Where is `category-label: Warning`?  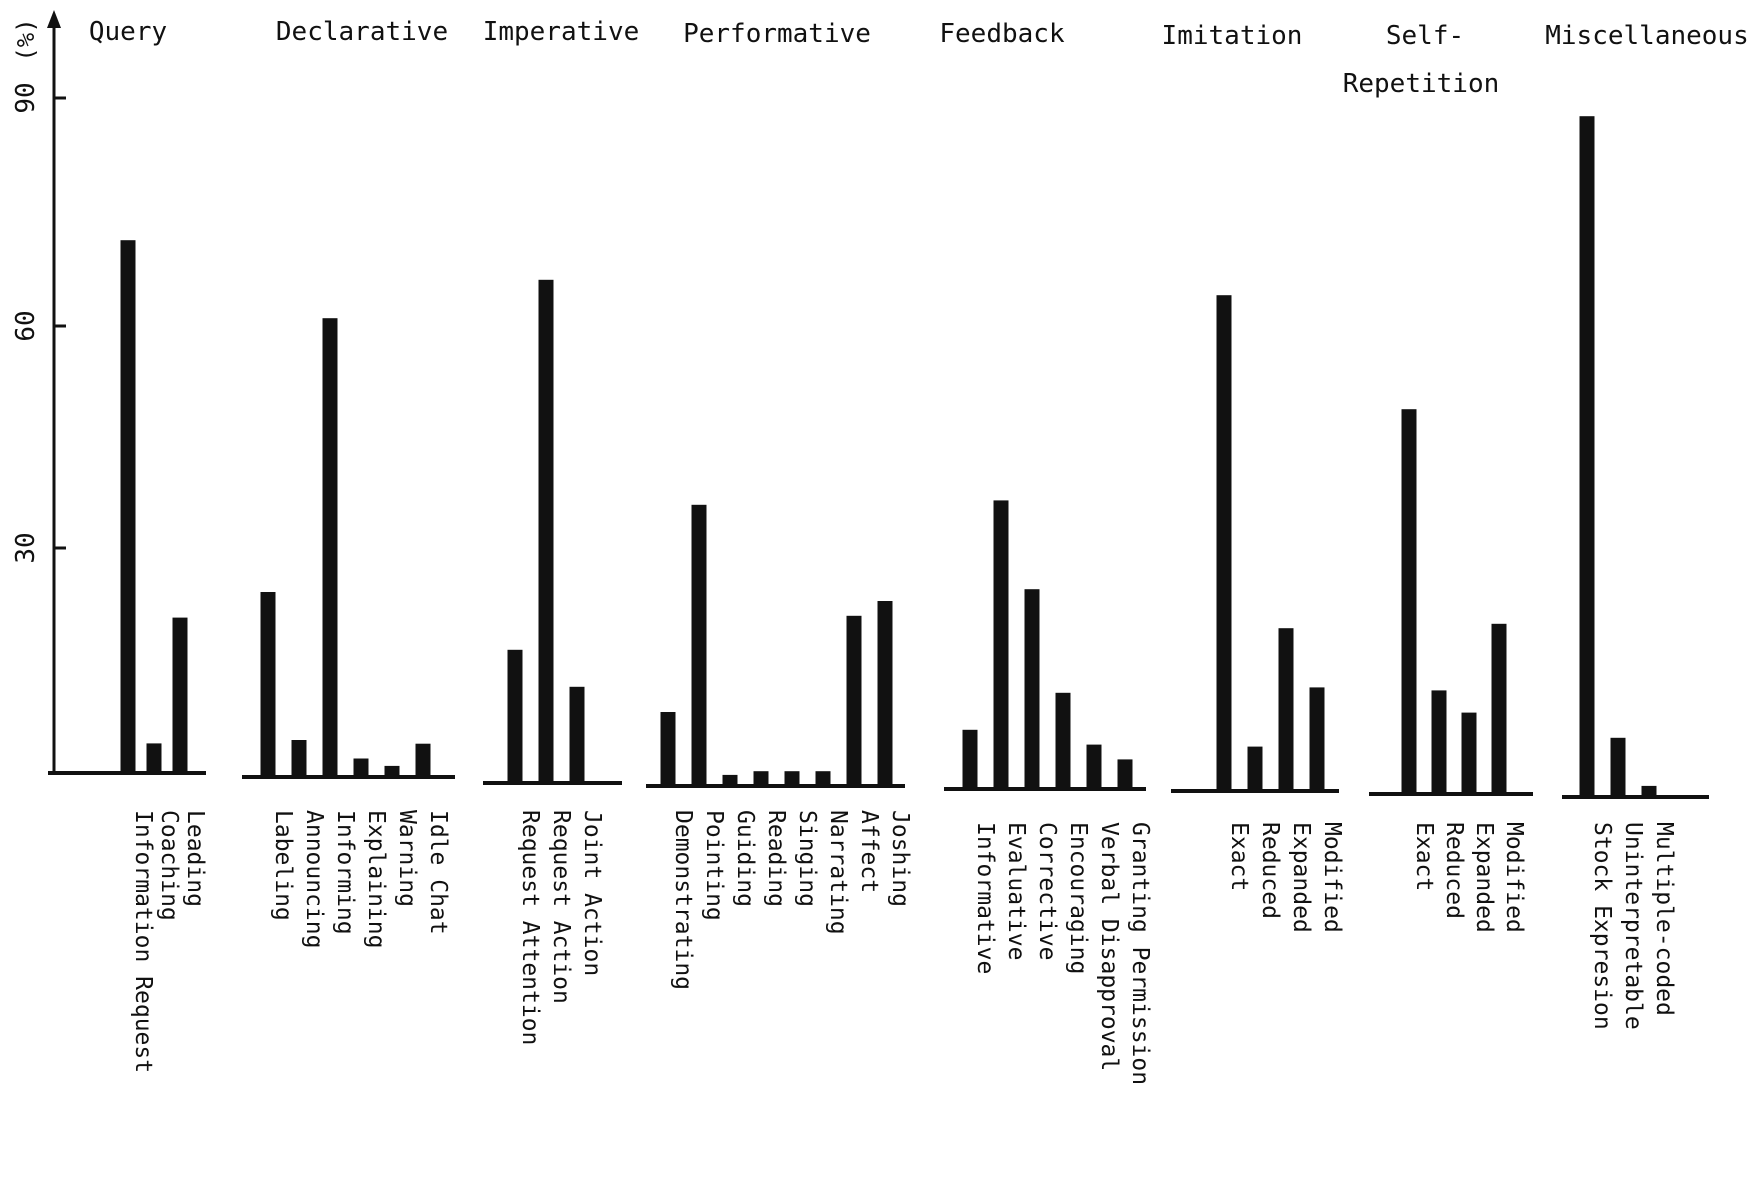 category-label: Warning is located at coordinates (407, 858).